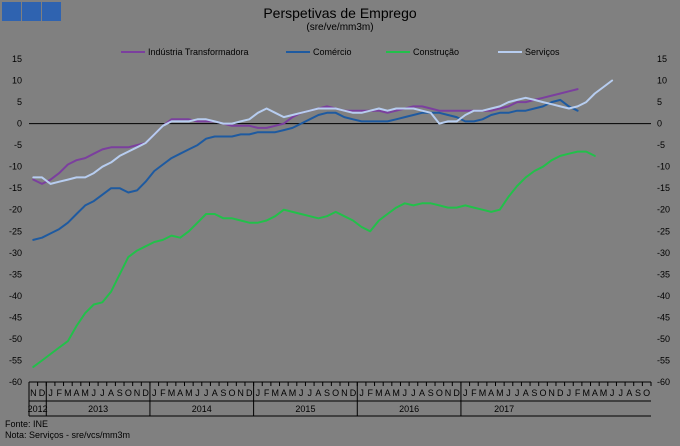  I want to click on legend-label: Comércio, so click(332, 52).